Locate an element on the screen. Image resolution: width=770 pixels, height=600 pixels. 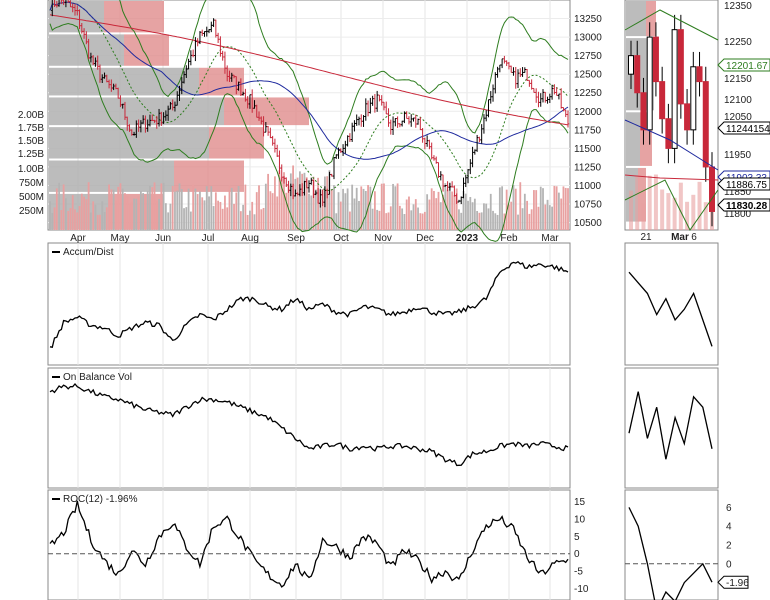
panel-roc is located at coordinates (309, 544).